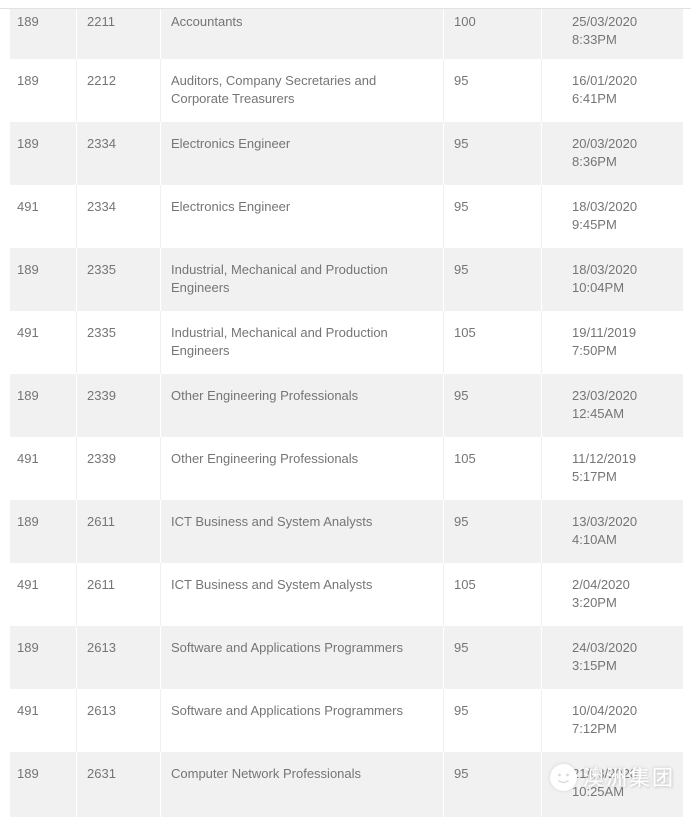  What do you see at coordinates (598, 791) in the screenshot?
I see `time-value: 10:25AM` at bounding box center [598, 791].